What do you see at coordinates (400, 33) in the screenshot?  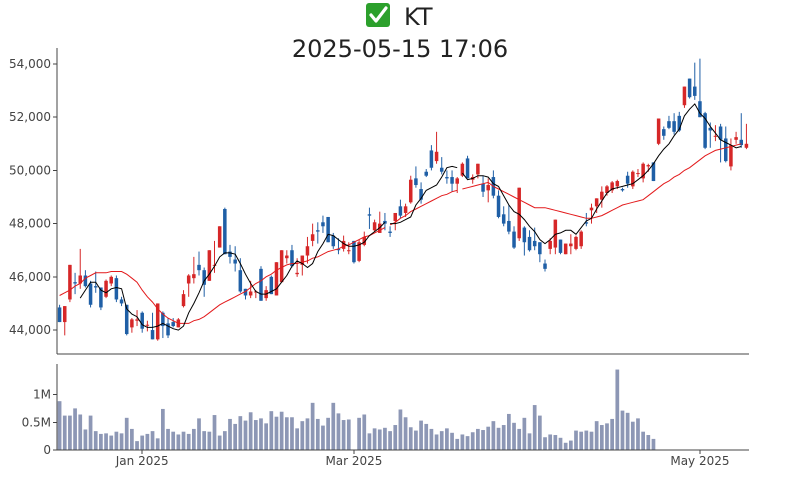 I see `chart-title: KT 2025-05-15 17:06` at bounding box center [400, 33].